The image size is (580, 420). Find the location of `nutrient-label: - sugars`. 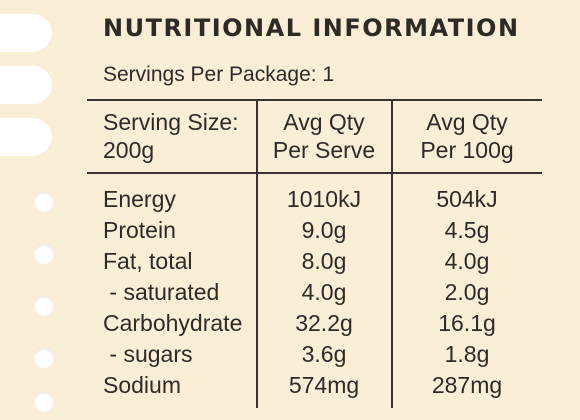

nutrient-label: - sugars is located at coordinates (148, 354).